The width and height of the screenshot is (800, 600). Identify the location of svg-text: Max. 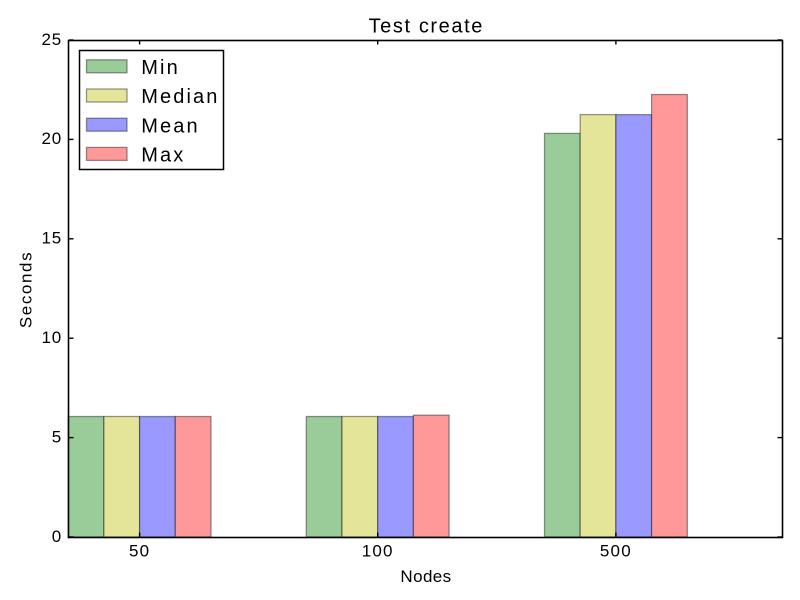
(163, 156).